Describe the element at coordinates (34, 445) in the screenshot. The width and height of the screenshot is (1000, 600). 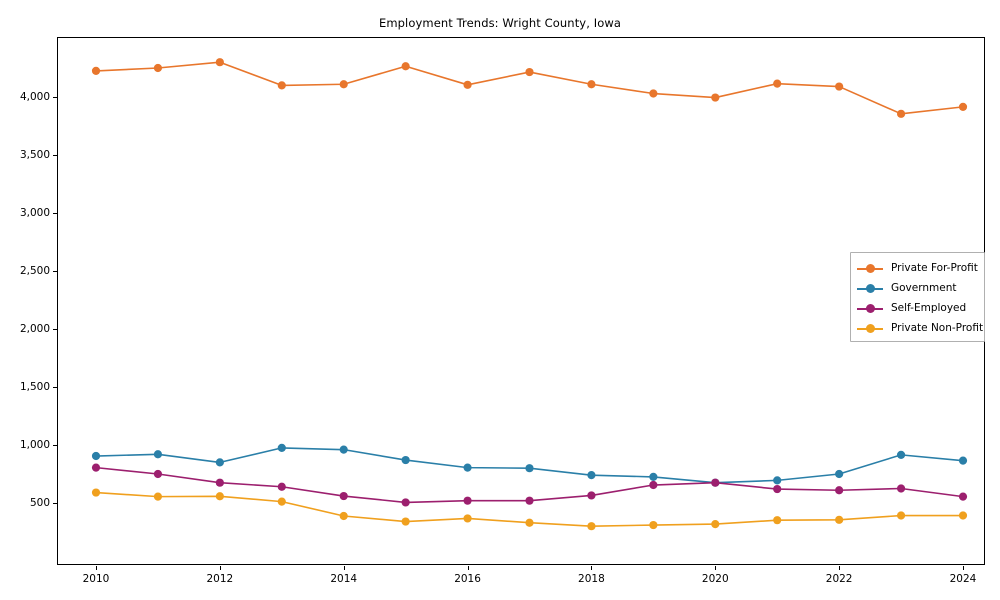
I see `y-tick-label: 1,000` at that location.